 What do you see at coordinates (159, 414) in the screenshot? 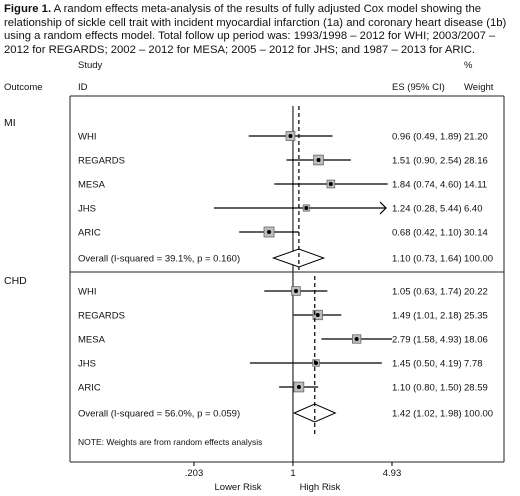
I see `overall-label-chd: Overall (I-squared = 56.0%, p = 0.059)` at bounding box center [159, 414].